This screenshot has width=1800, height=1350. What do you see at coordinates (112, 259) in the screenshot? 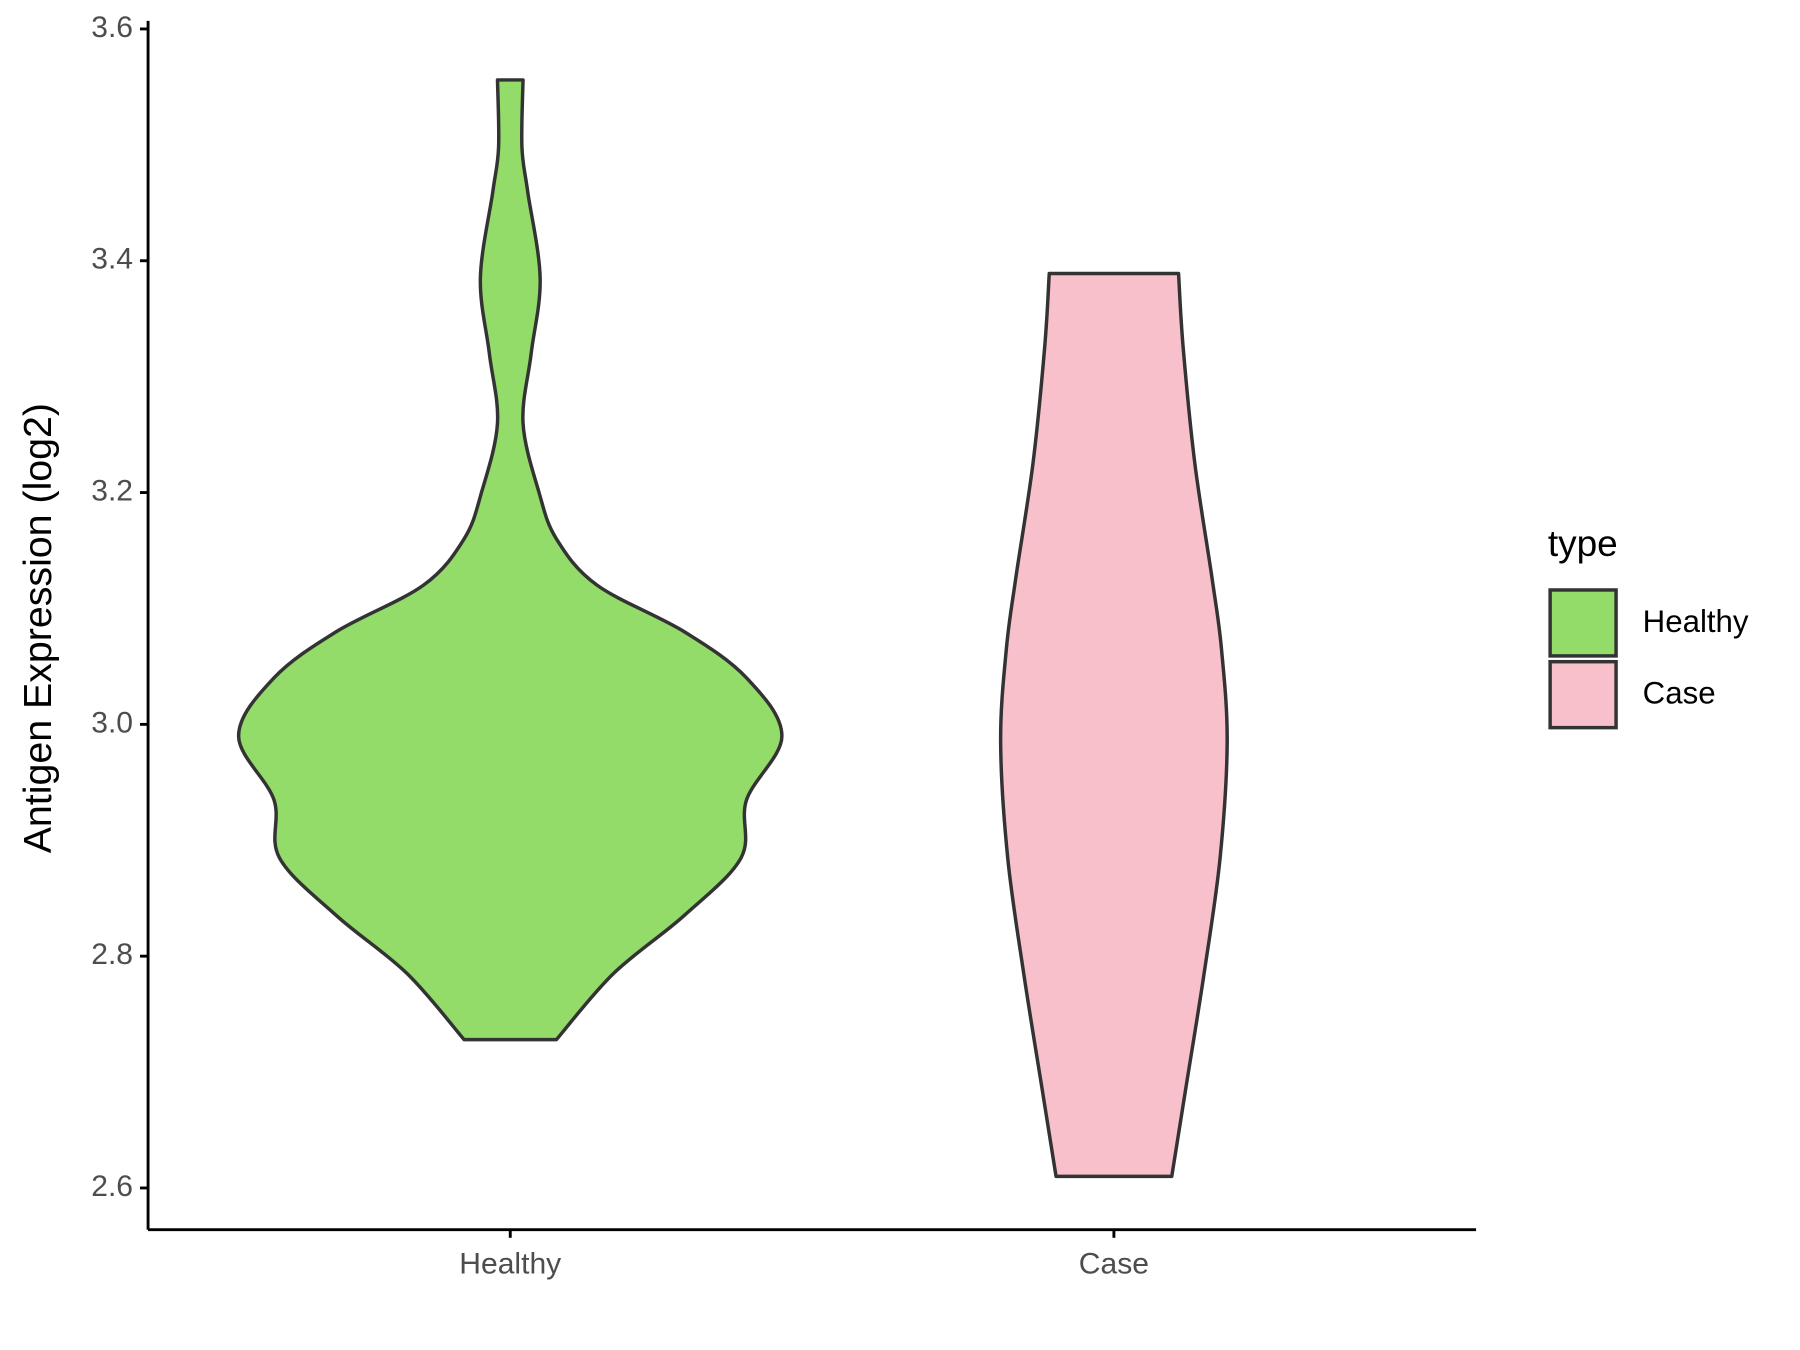
I see `y-tick-label: 3.4` at bounding box center [112, 259].